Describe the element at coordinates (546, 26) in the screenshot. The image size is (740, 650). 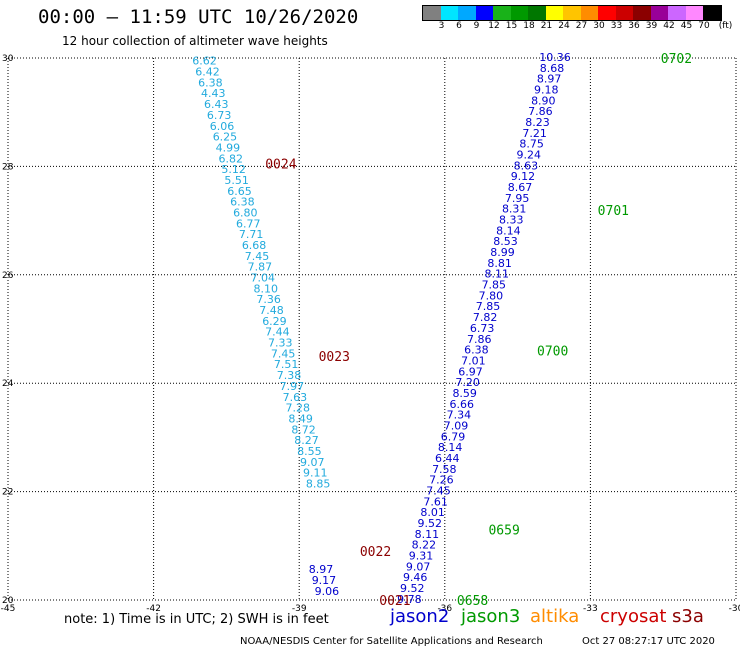
I see `color-scale-label: 21` at that location.